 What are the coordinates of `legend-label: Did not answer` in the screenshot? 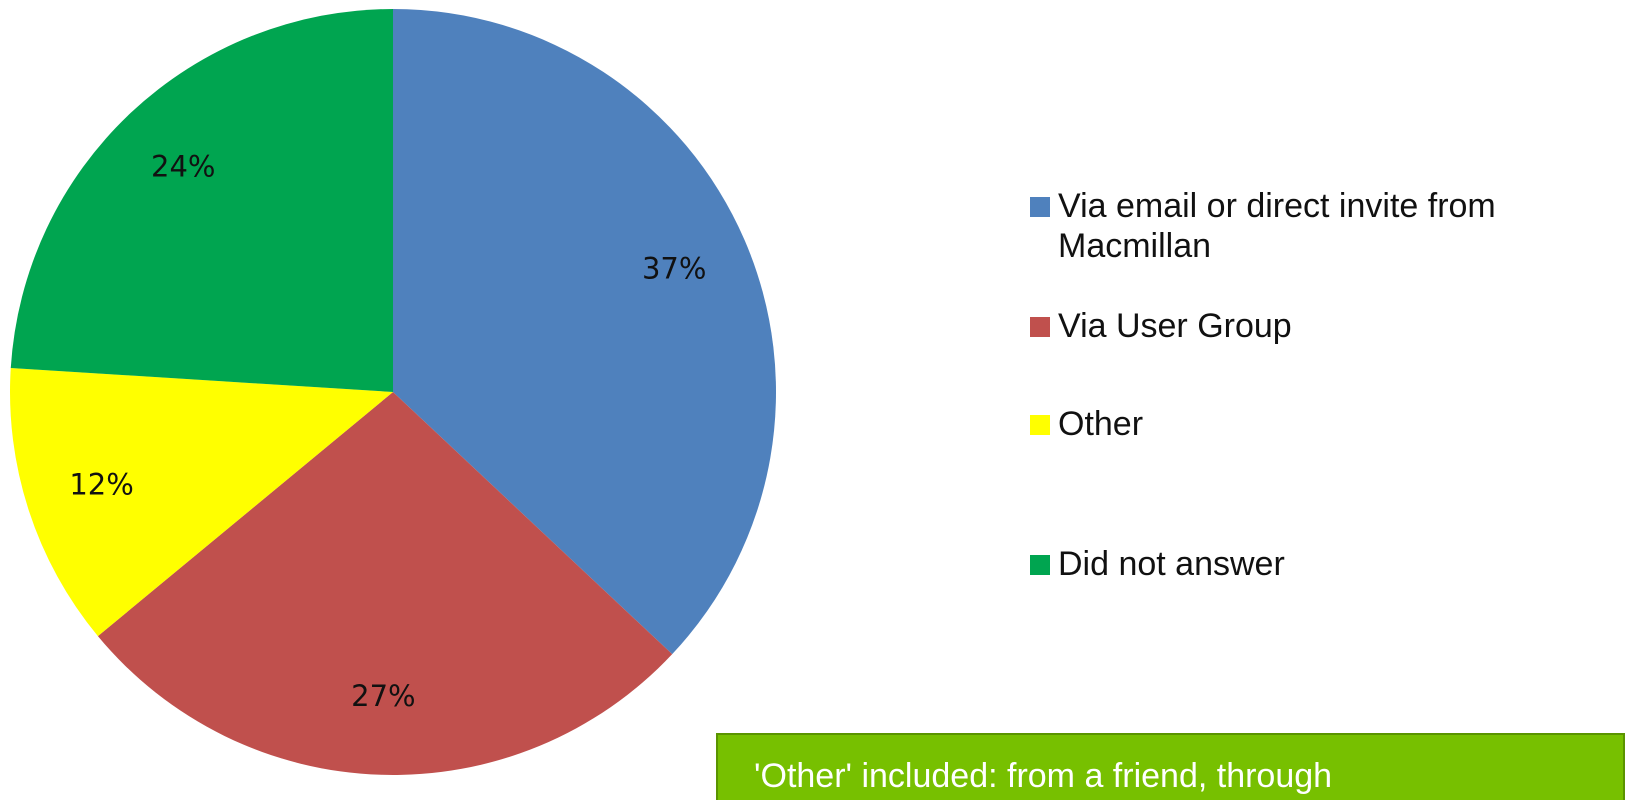 It's located at (1171, 564).